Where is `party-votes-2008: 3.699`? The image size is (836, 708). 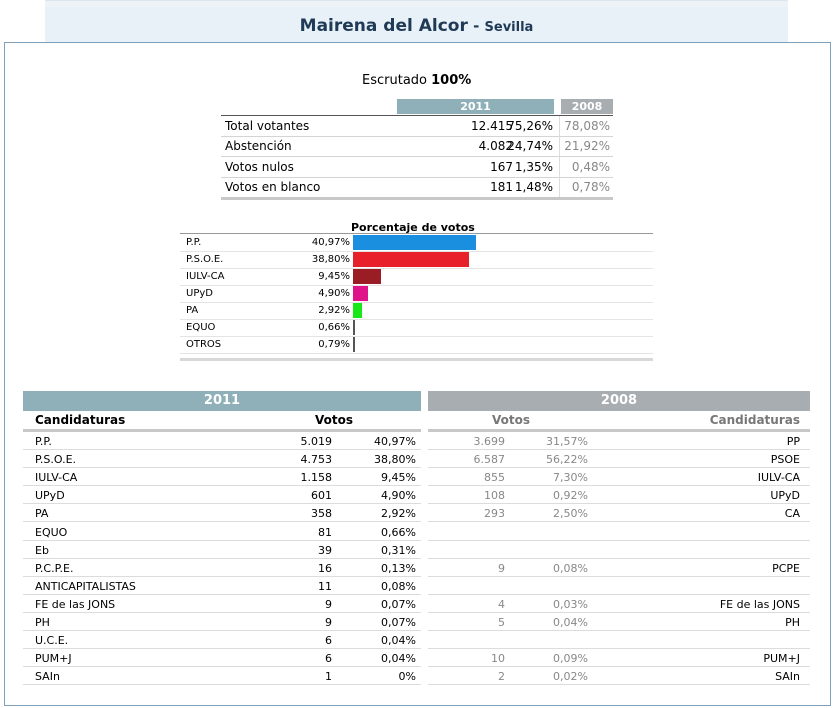 party-votes-2008: 3.699 is located at coordinates (489, 441).